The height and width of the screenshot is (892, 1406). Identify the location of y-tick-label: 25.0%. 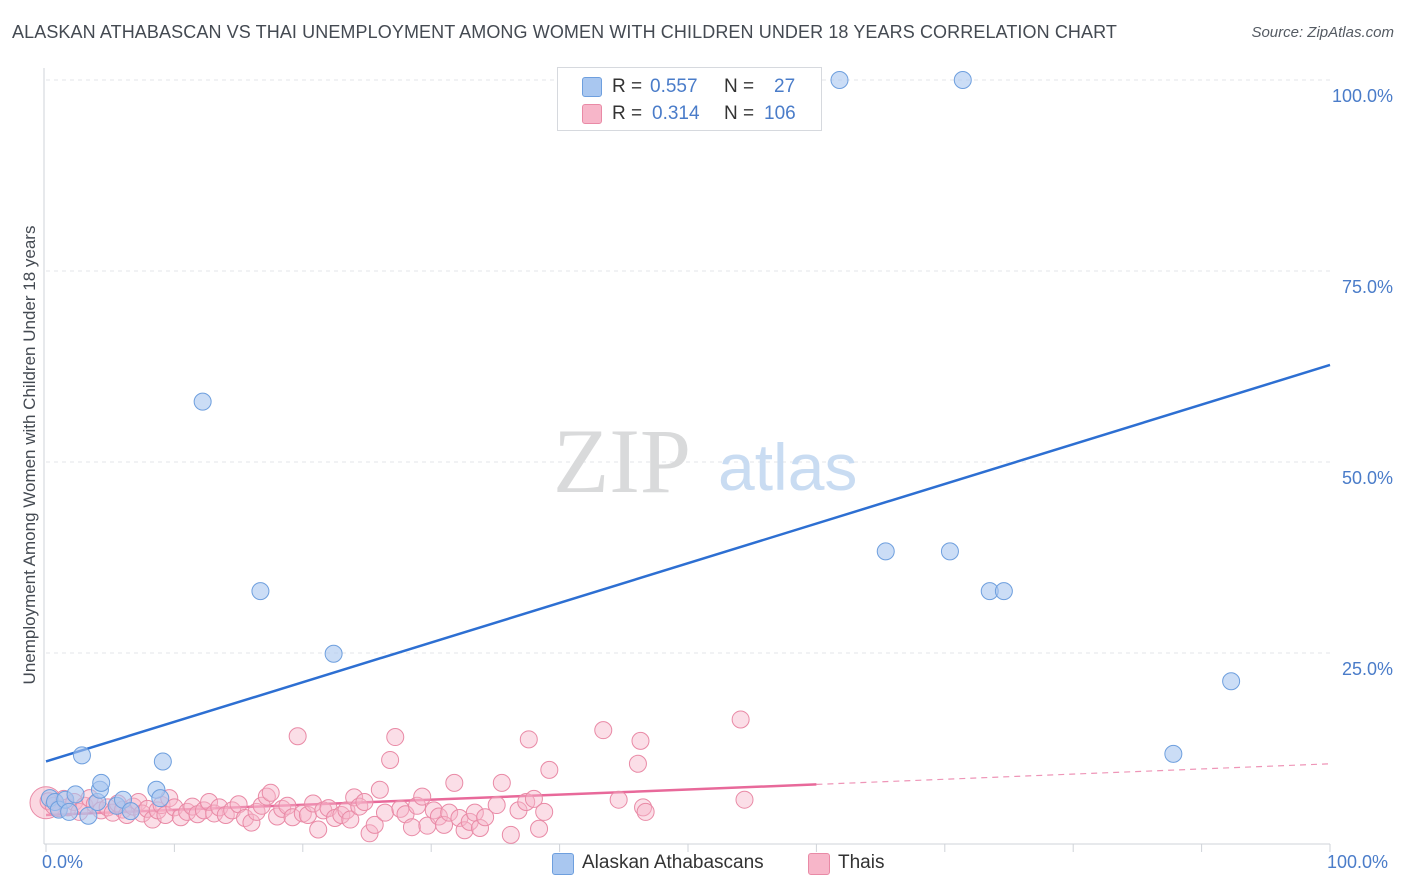
(1367, 669).